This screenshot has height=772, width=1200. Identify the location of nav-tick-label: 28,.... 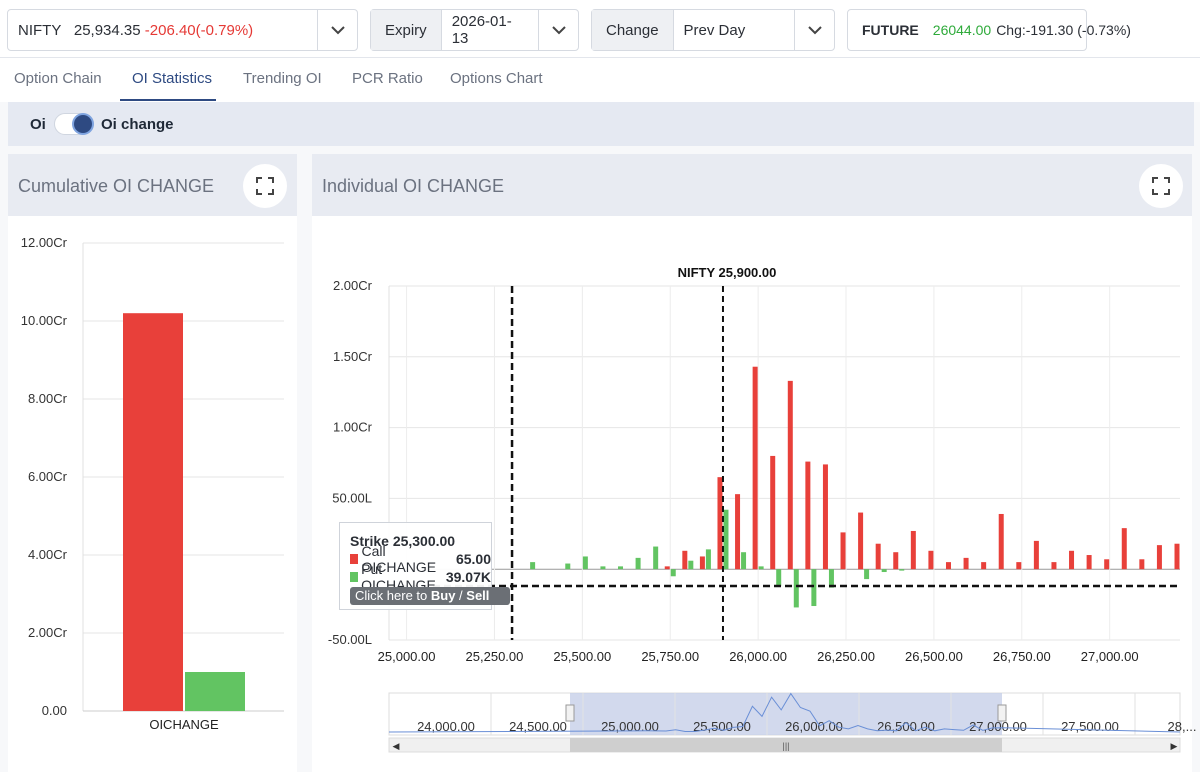
(1182, 726).